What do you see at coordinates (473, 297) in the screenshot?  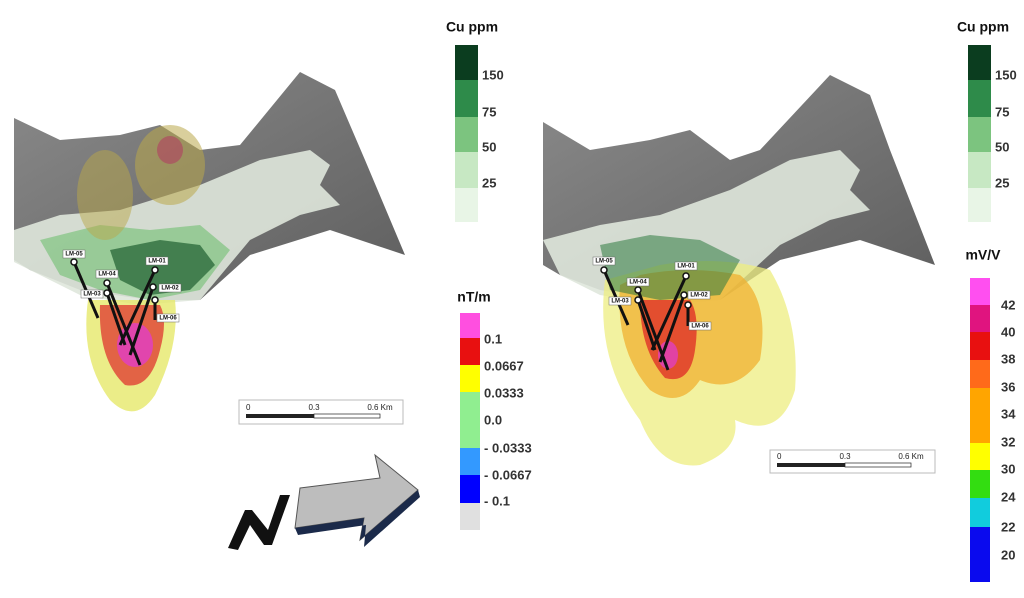 I see `legend-title: nT/m` at bounding box center [473, 297].